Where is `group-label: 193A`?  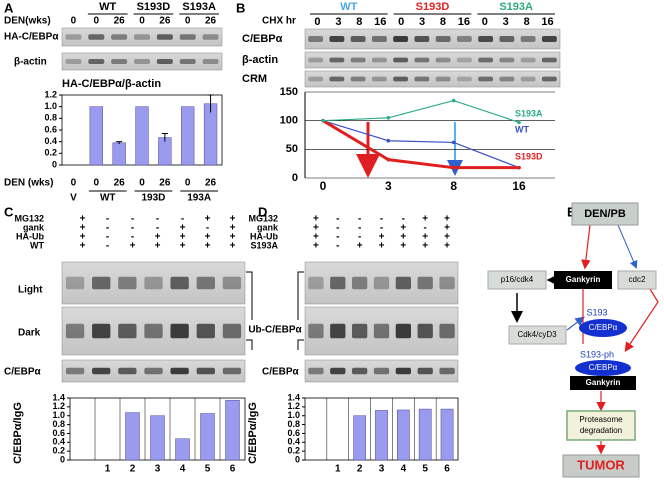 group-label: 193A is located at coordinates (199, 198).